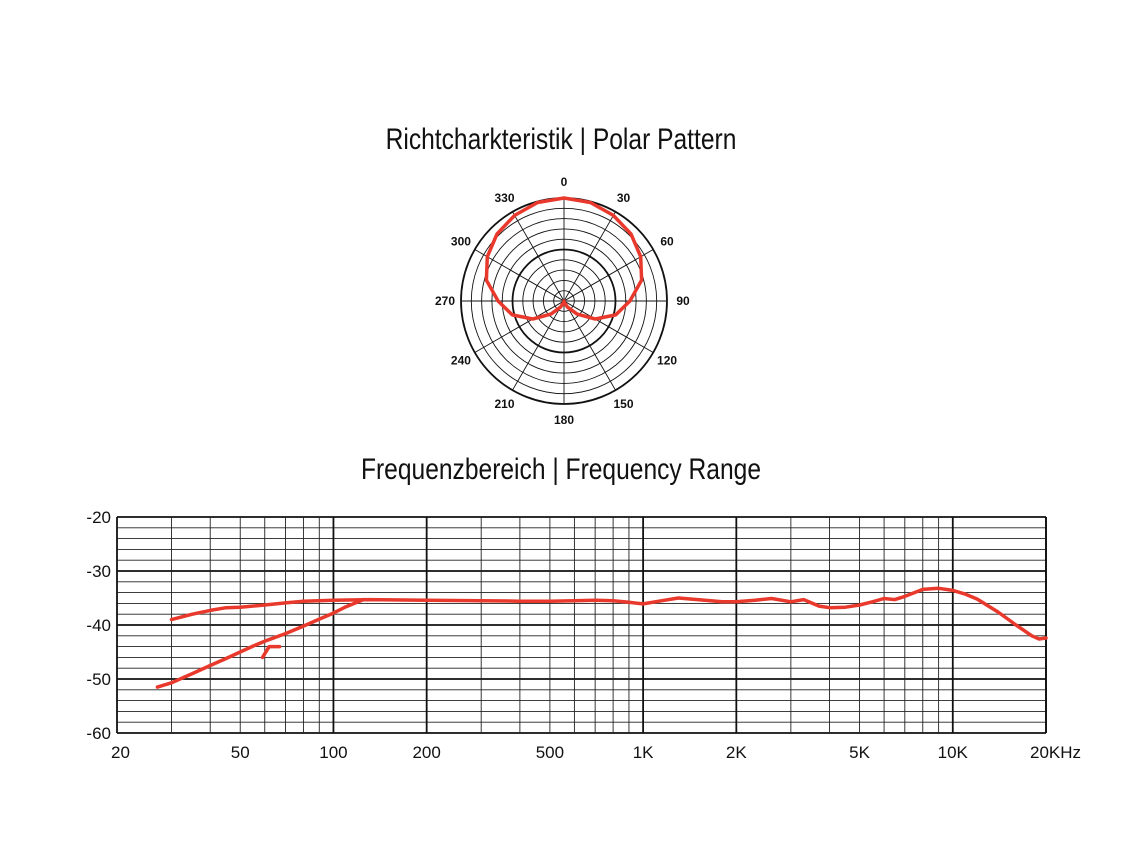 Image resolution: width=1145 pixels, height=859 pixels. What do you see at coordinates (98, 517) in the screenshot?
I see `freq-y-tick-label: -20` at bounding box center [98, 517].